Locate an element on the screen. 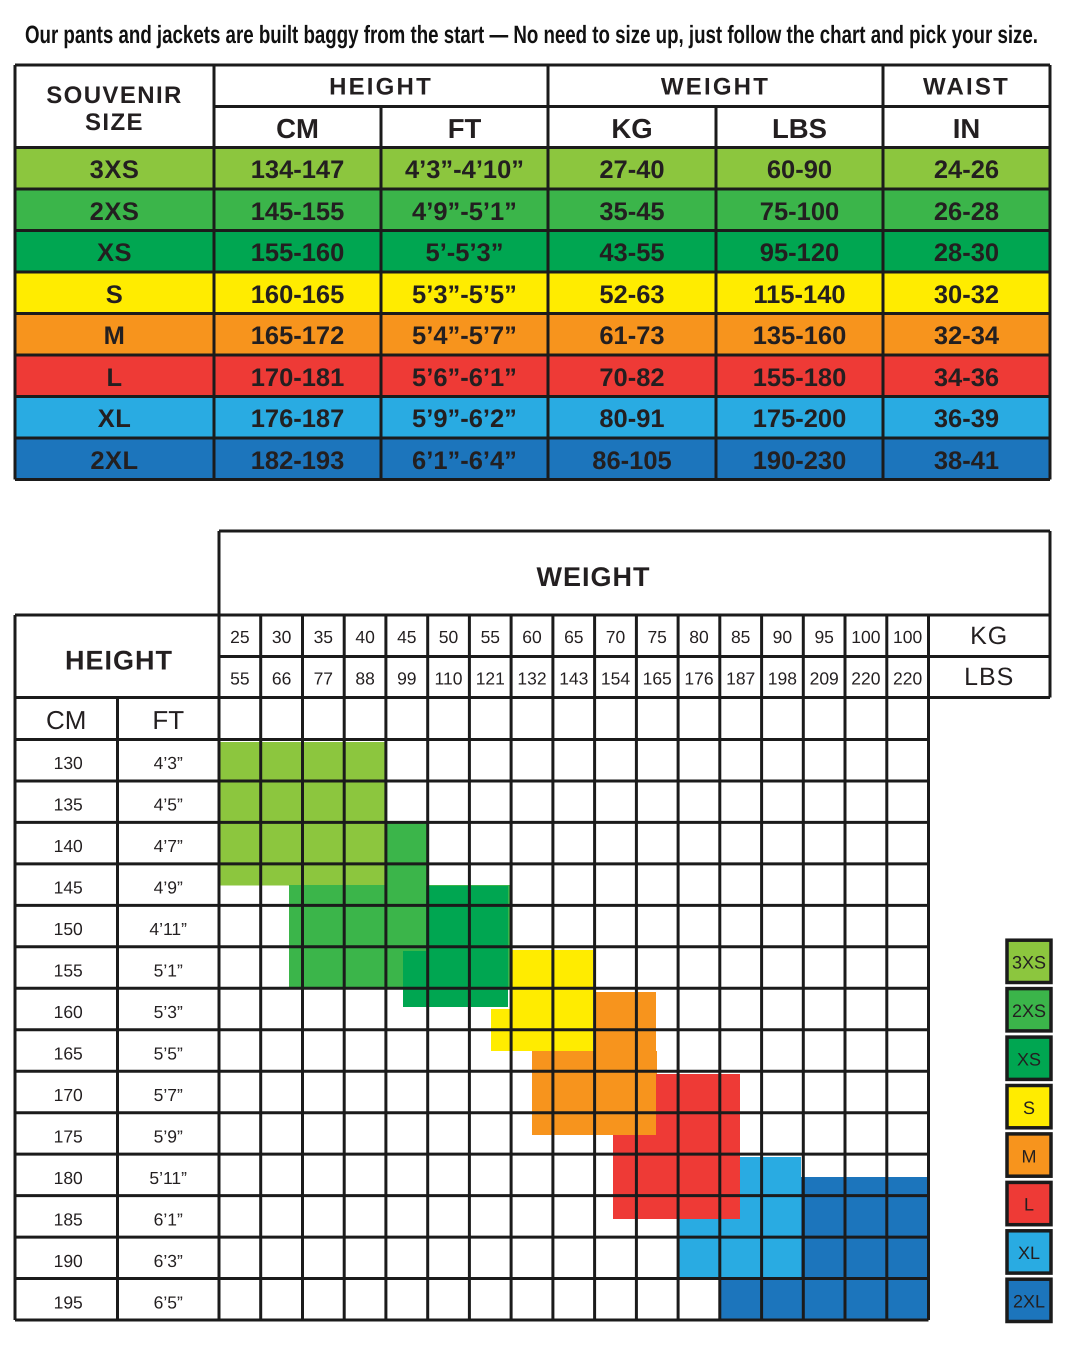 Image resolution: width=1080 pixels, height=1350 pixels. svg-text: 80 is located at coordinates (699, 637).